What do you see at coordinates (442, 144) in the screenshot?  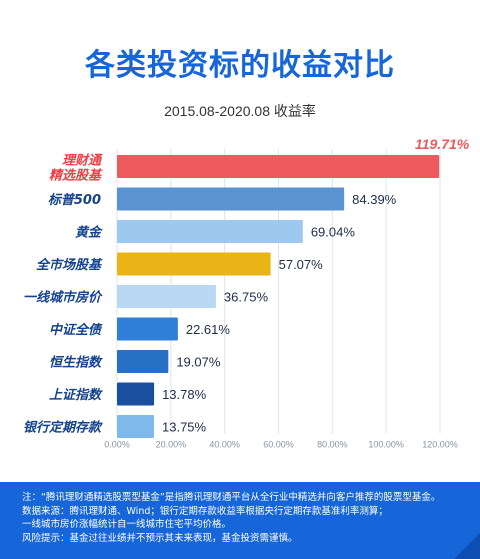 I see `value-label: 119.71%` at bounding box center [442, 144].